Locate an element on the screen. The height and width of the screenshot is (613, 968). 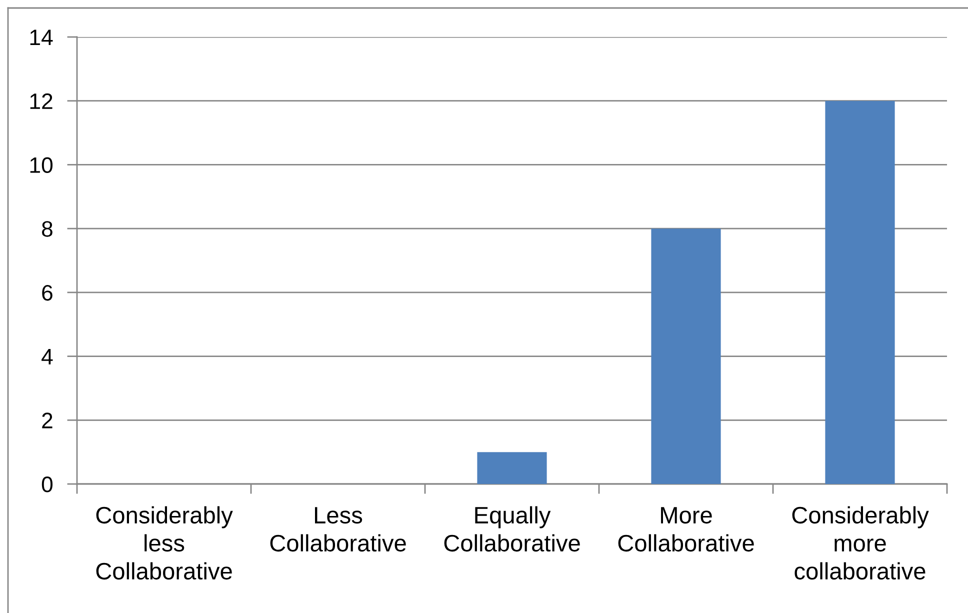
x-tick-label: Less Collaborative is located at coordinates (338, 529).